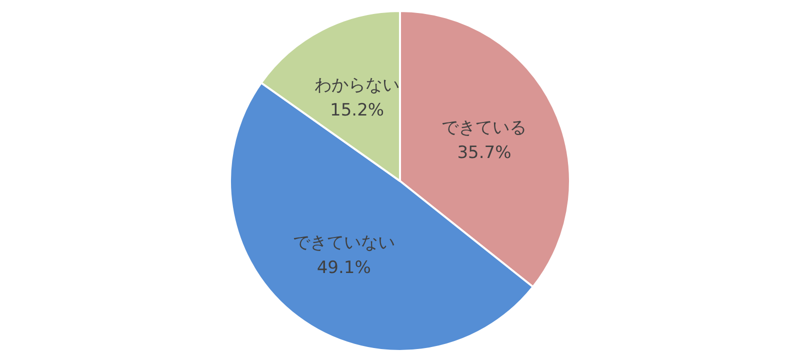 This screenshot has height=360, width=800. I want to click on data-label: 49.1%, so click(343, 268).